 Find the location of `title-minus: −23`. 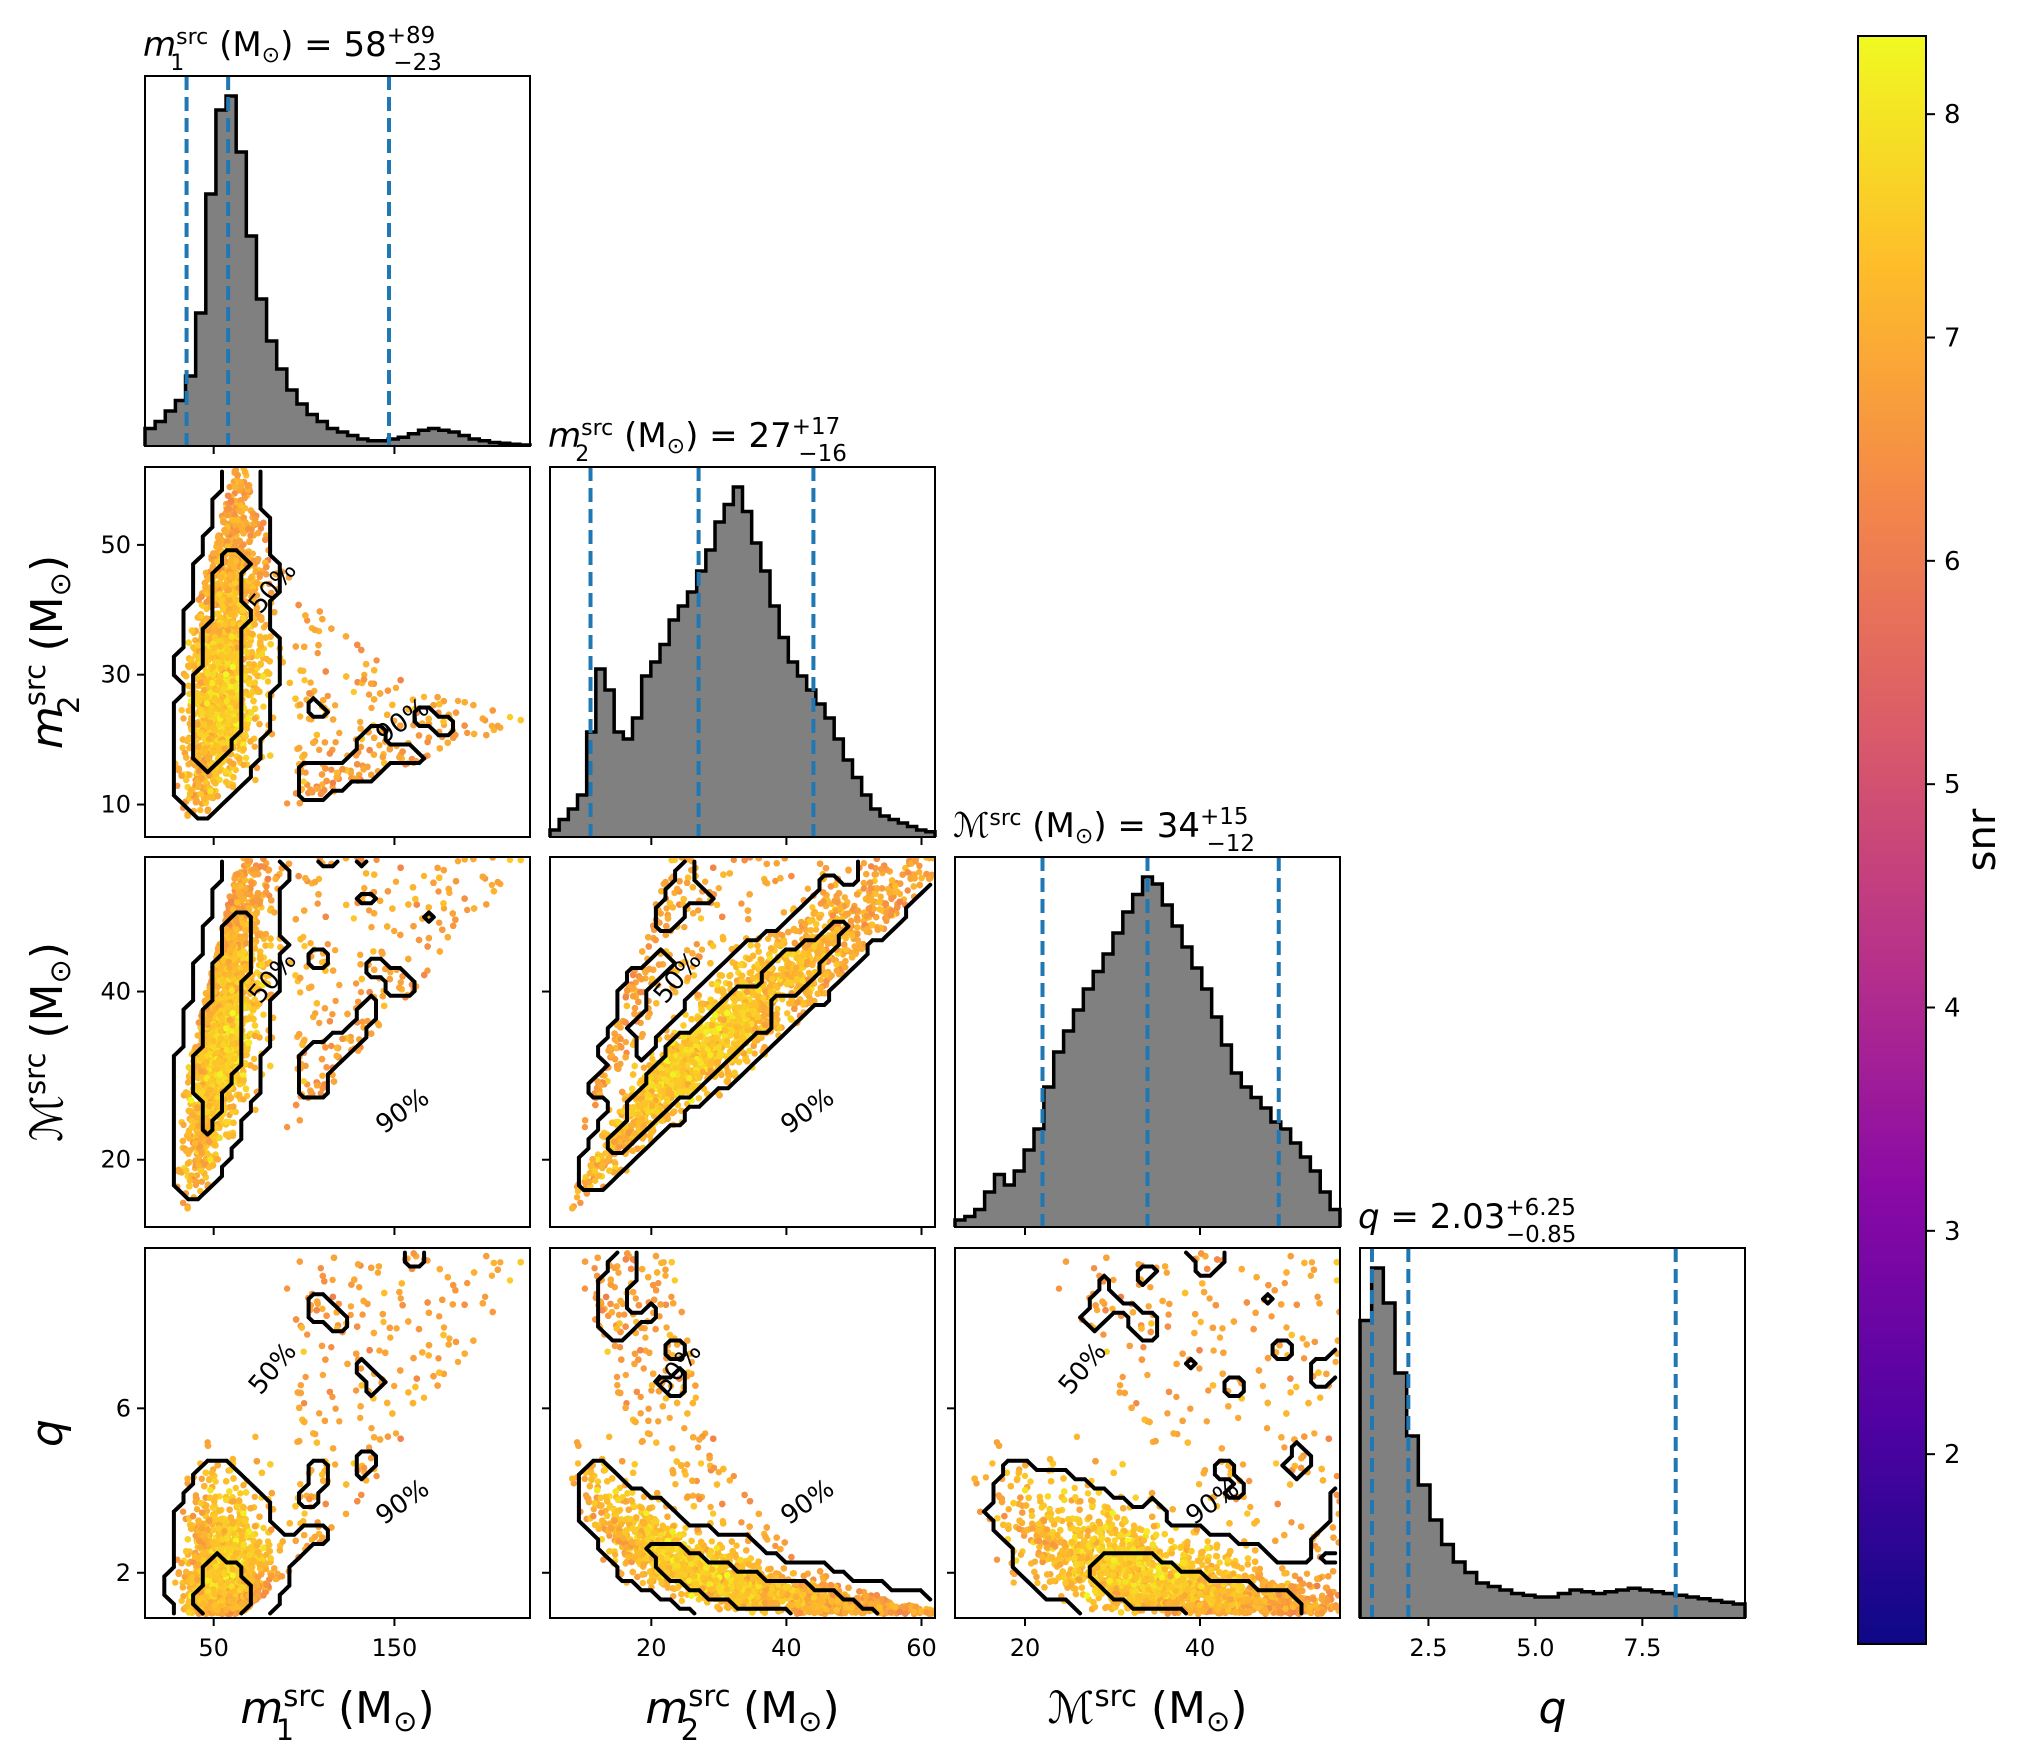

title-minus: −23 is located at coordinates (417, 63).